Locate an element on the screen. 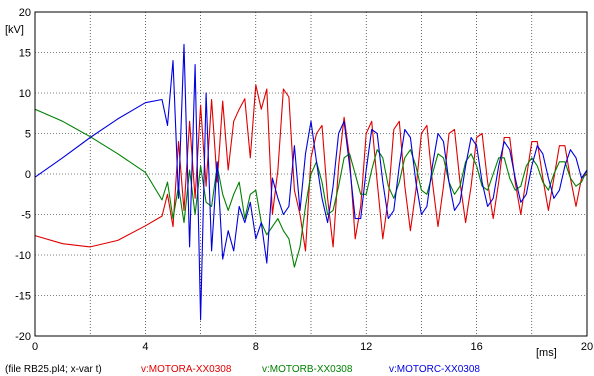 This screenshot has width=594, height=376. y-tick-label: -20 is located at coordinates (23, 337).